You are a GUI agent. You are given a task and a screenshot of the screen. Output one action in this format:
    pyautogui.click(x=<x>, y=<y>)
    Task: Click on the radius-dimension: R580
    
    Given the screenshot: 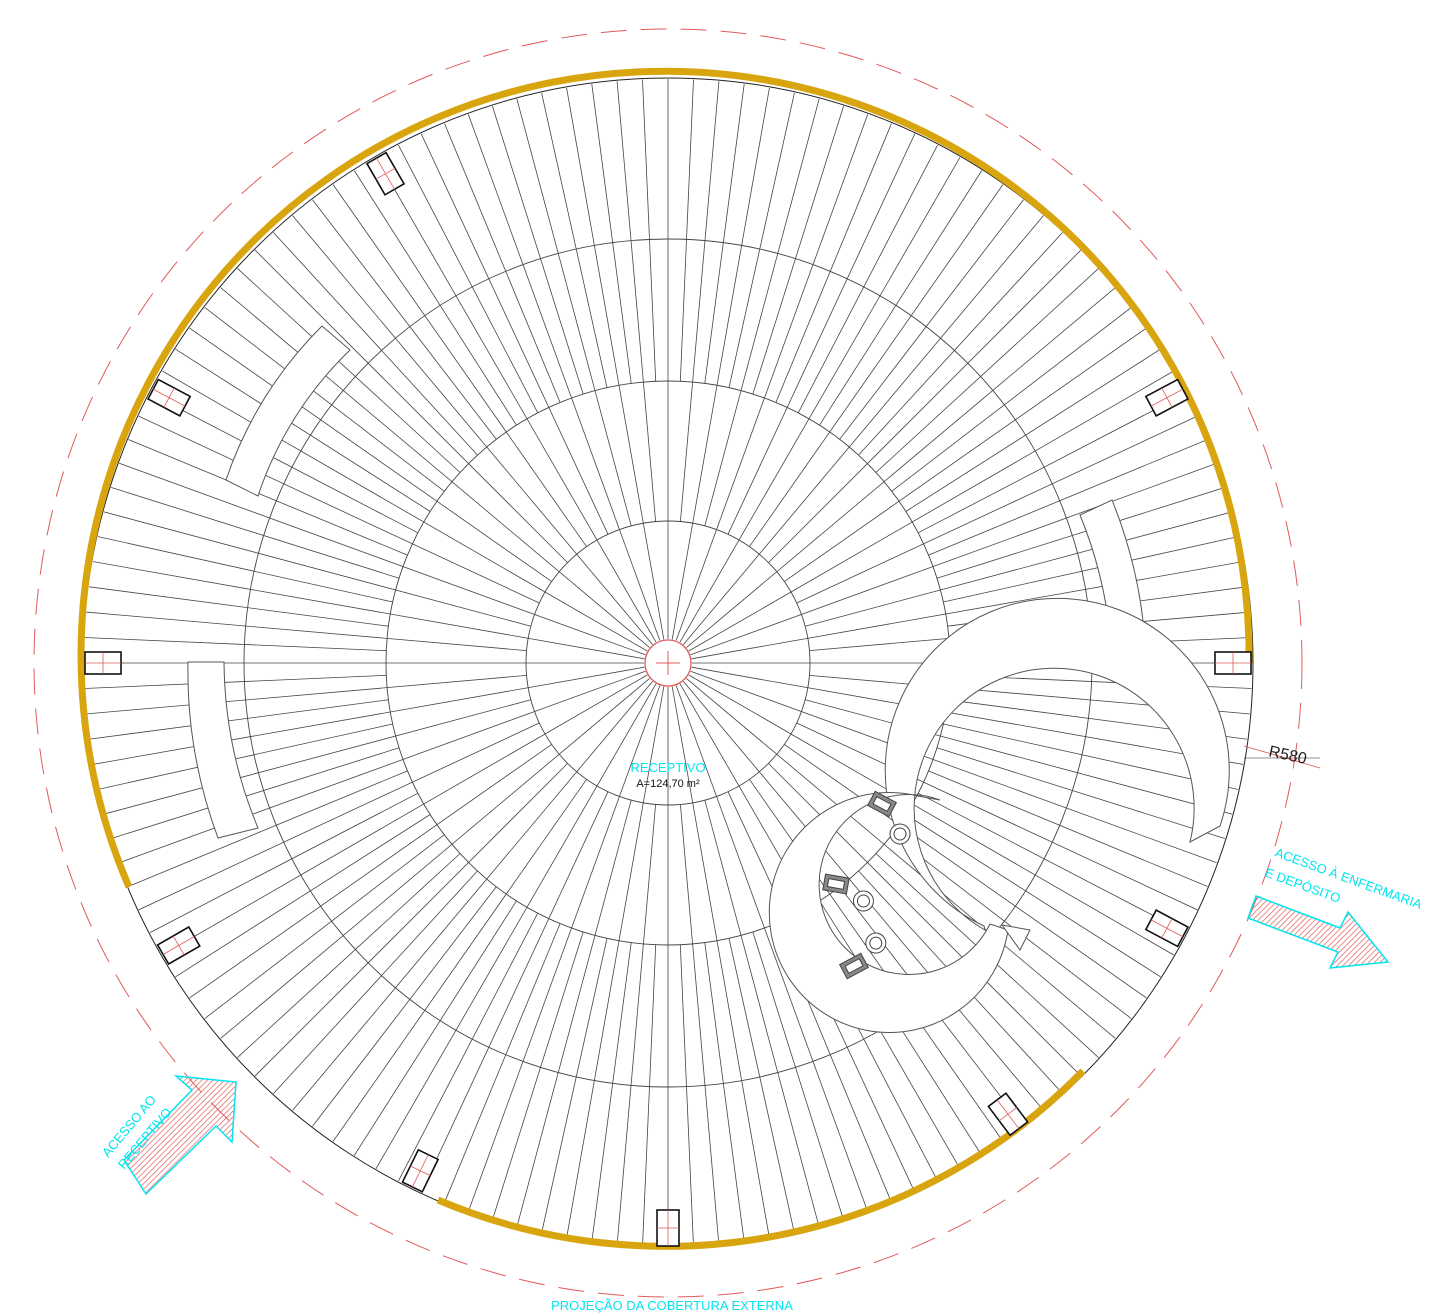 What is the action you would take?
    pyautogui.click(x=1282, y=756)
    